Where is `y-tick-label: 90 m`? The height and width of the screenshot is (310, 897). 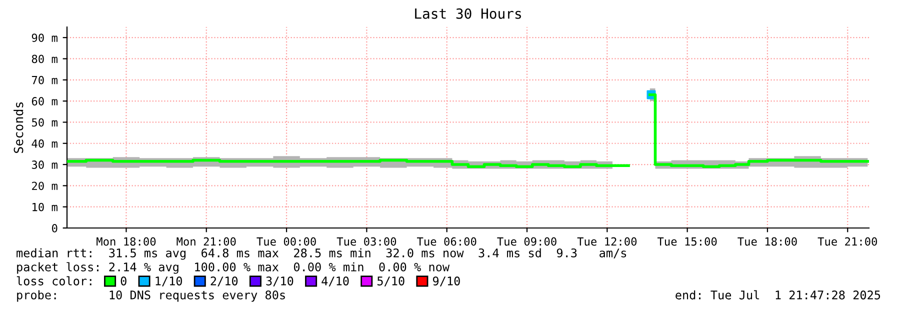
y-tick-label: 90 m is located at coordinates (45, 38).